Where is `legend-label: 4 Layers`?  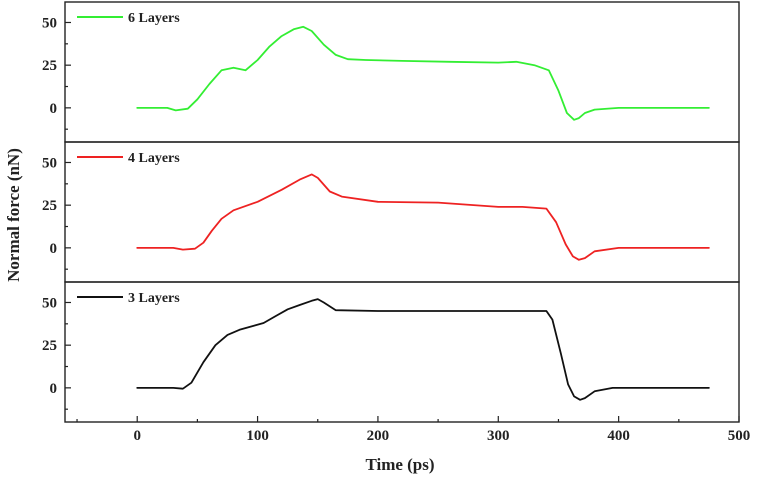
legend-label: 4 Layers is located at coordinates (154, 158).